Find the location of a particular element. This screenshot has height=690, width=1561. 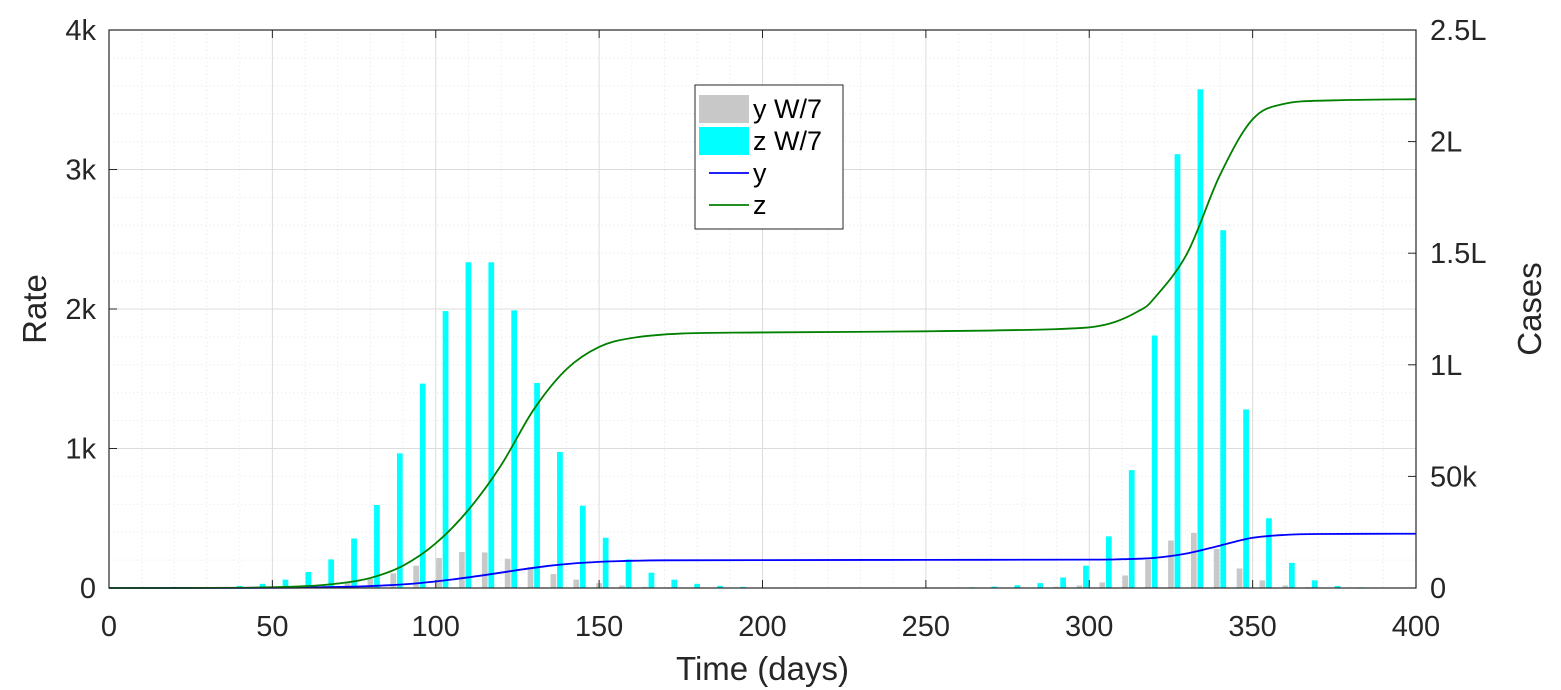

y-right-tick-label: 1.5L is located at coordinates (1458, 254).